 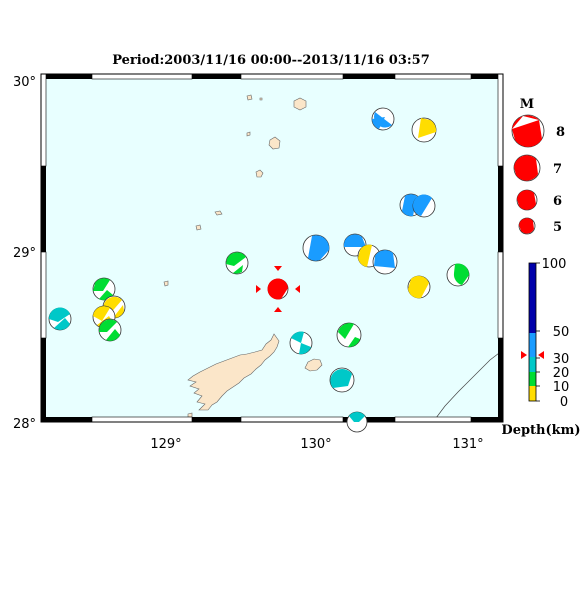 What do you see at coordinates (560, 132) in the screenshot?
I see `magnitude-legend-label-8: 8` at bounding box center [560, 132].